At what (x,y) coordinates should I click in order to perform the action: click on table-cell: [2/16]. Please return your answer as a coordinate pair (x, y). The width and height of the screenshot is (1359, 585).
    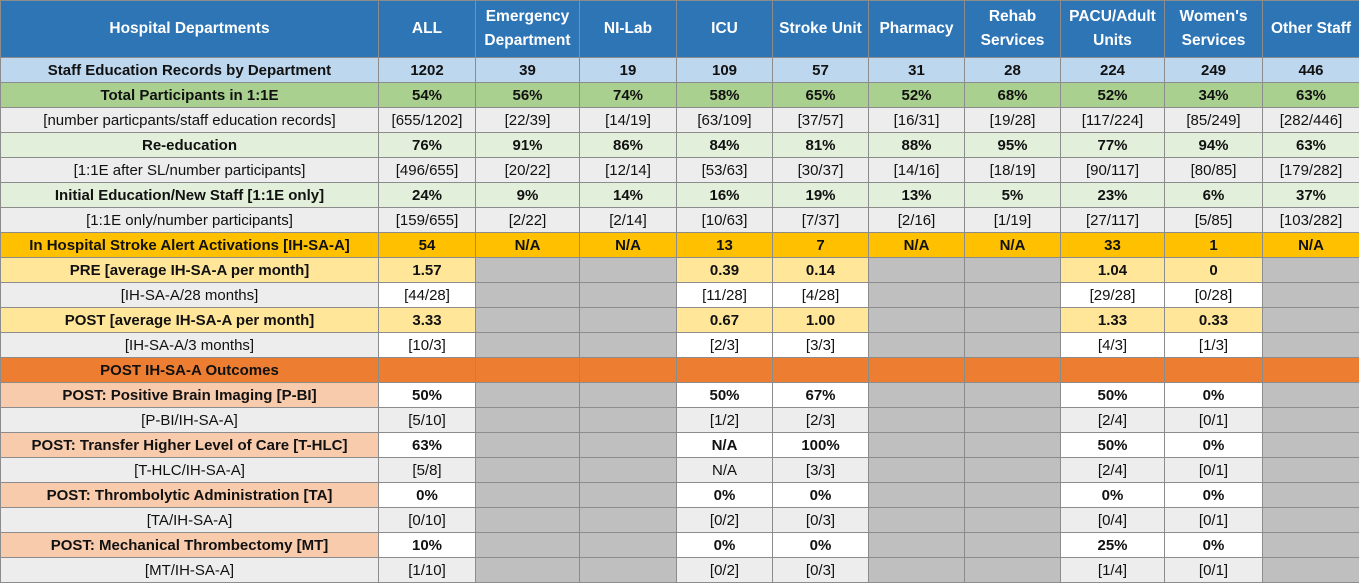
    Looking at the image, I should click on (916, 220).